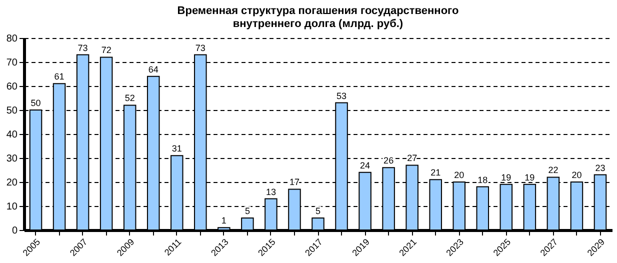  Describe the element at coordinates (341, 95) in the screenshot. I see `data-label: 53` at that location.